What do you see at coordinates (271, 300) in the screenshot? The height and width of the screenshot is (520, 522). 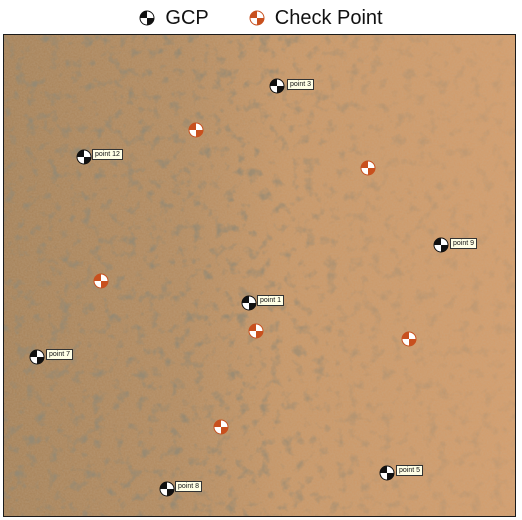 I see `gcp-label: point 1` at bounding box center [271, 300].